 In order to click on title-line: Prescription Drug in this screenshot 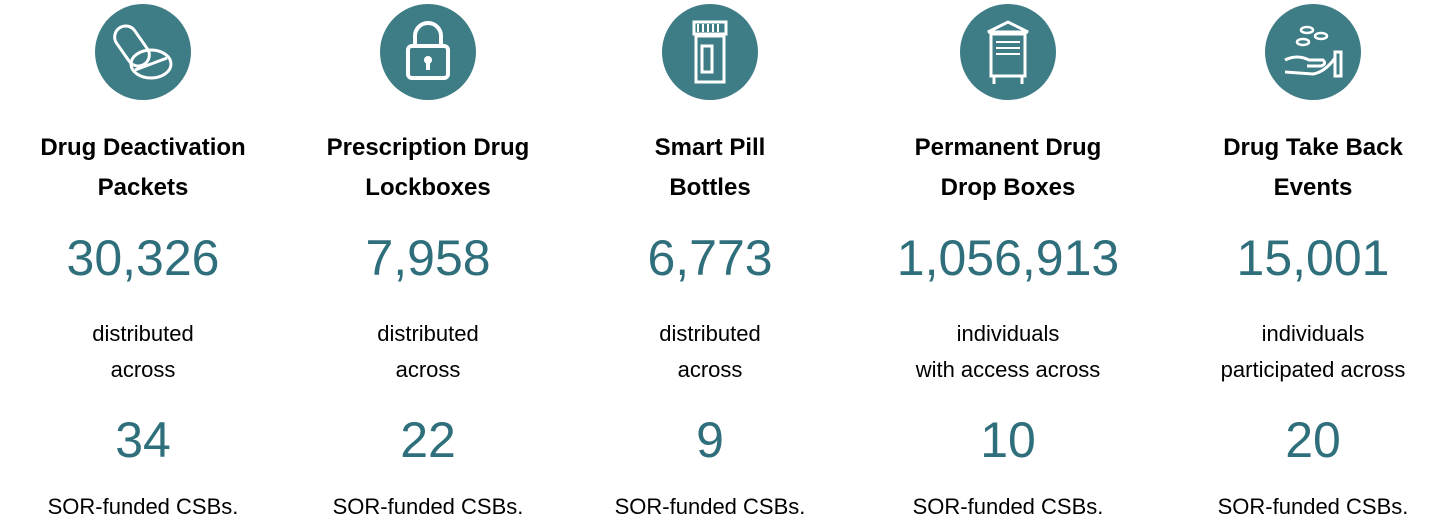, I will do `click(428, 147)`.